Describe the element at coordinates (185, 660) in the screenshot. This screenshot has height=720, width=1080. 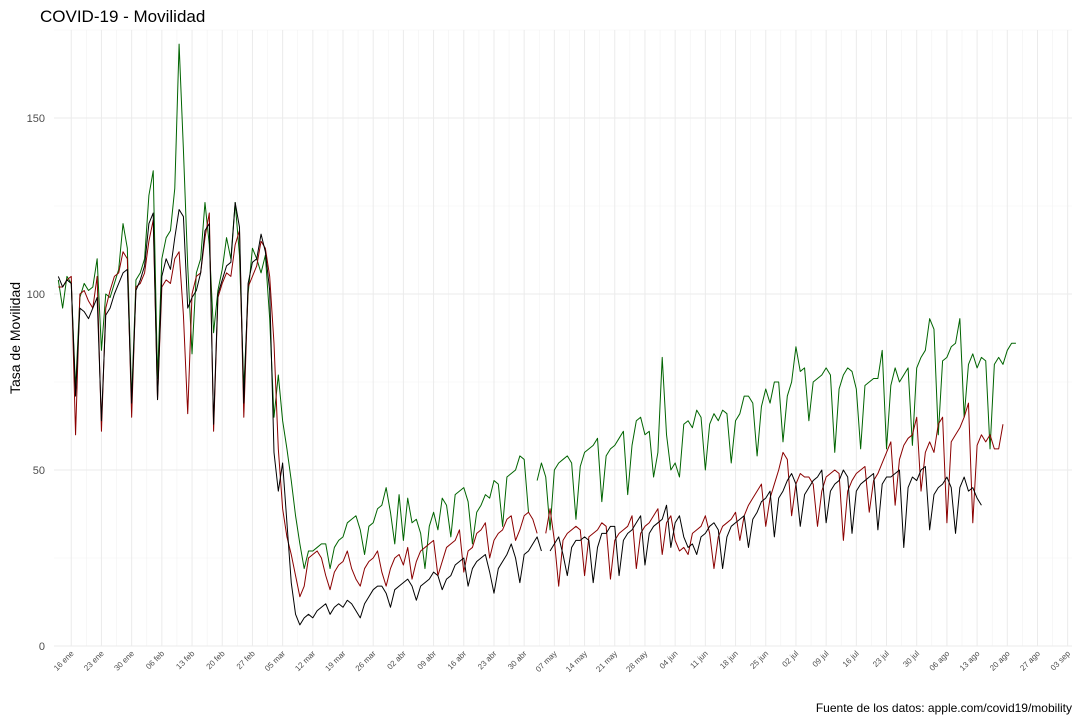
I see `x-tick-label: 13 feb` at that location.